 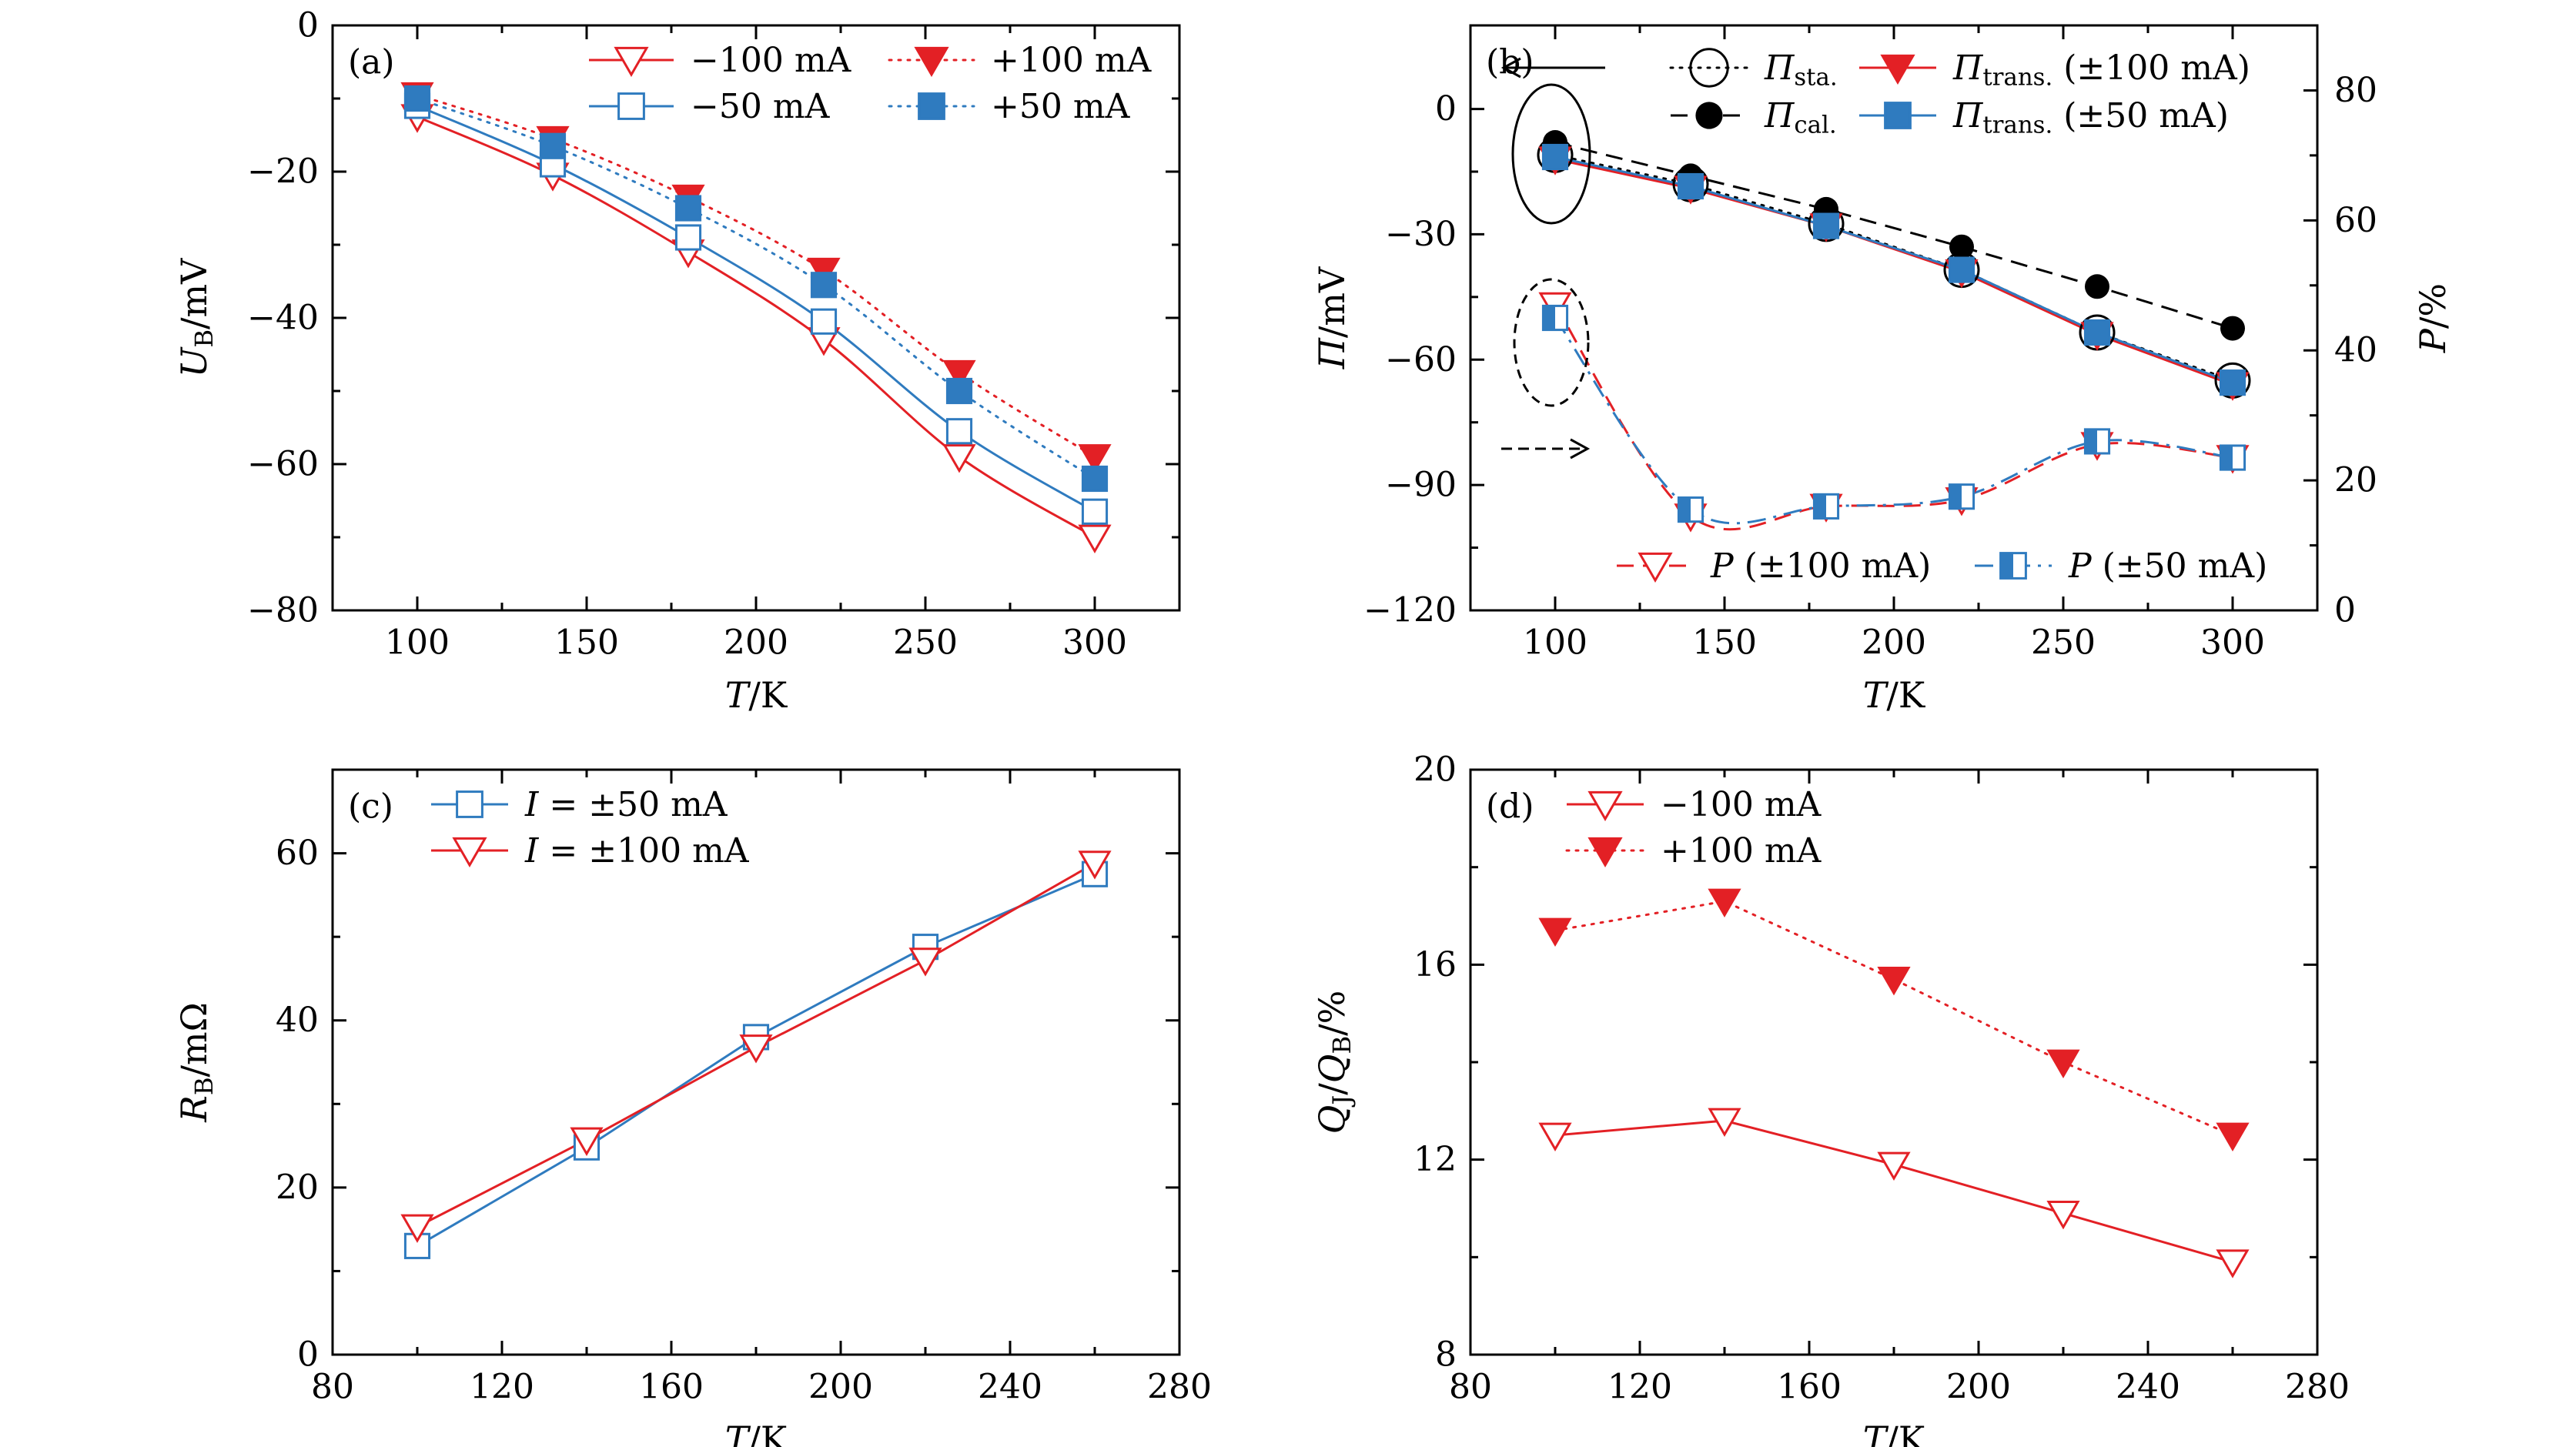 I want to click on tick-marks, so click(x=756, y=318).